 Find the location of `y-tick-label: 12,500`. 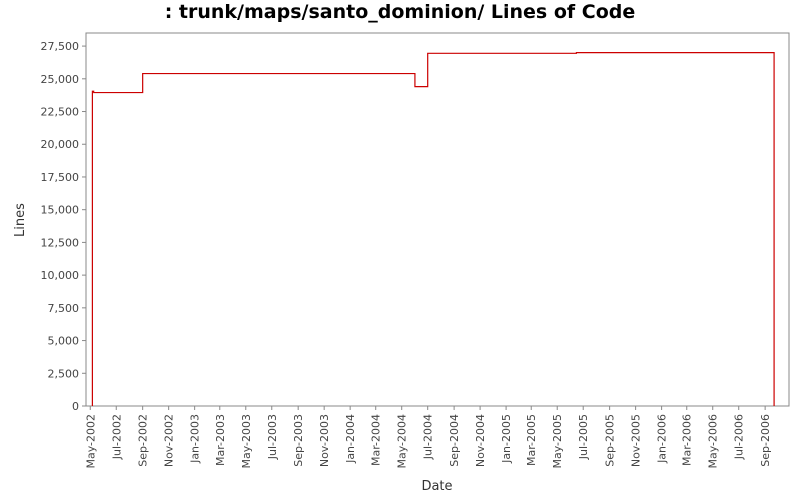

y-tick-label: 12,500 is located at coordinates (60, 242).